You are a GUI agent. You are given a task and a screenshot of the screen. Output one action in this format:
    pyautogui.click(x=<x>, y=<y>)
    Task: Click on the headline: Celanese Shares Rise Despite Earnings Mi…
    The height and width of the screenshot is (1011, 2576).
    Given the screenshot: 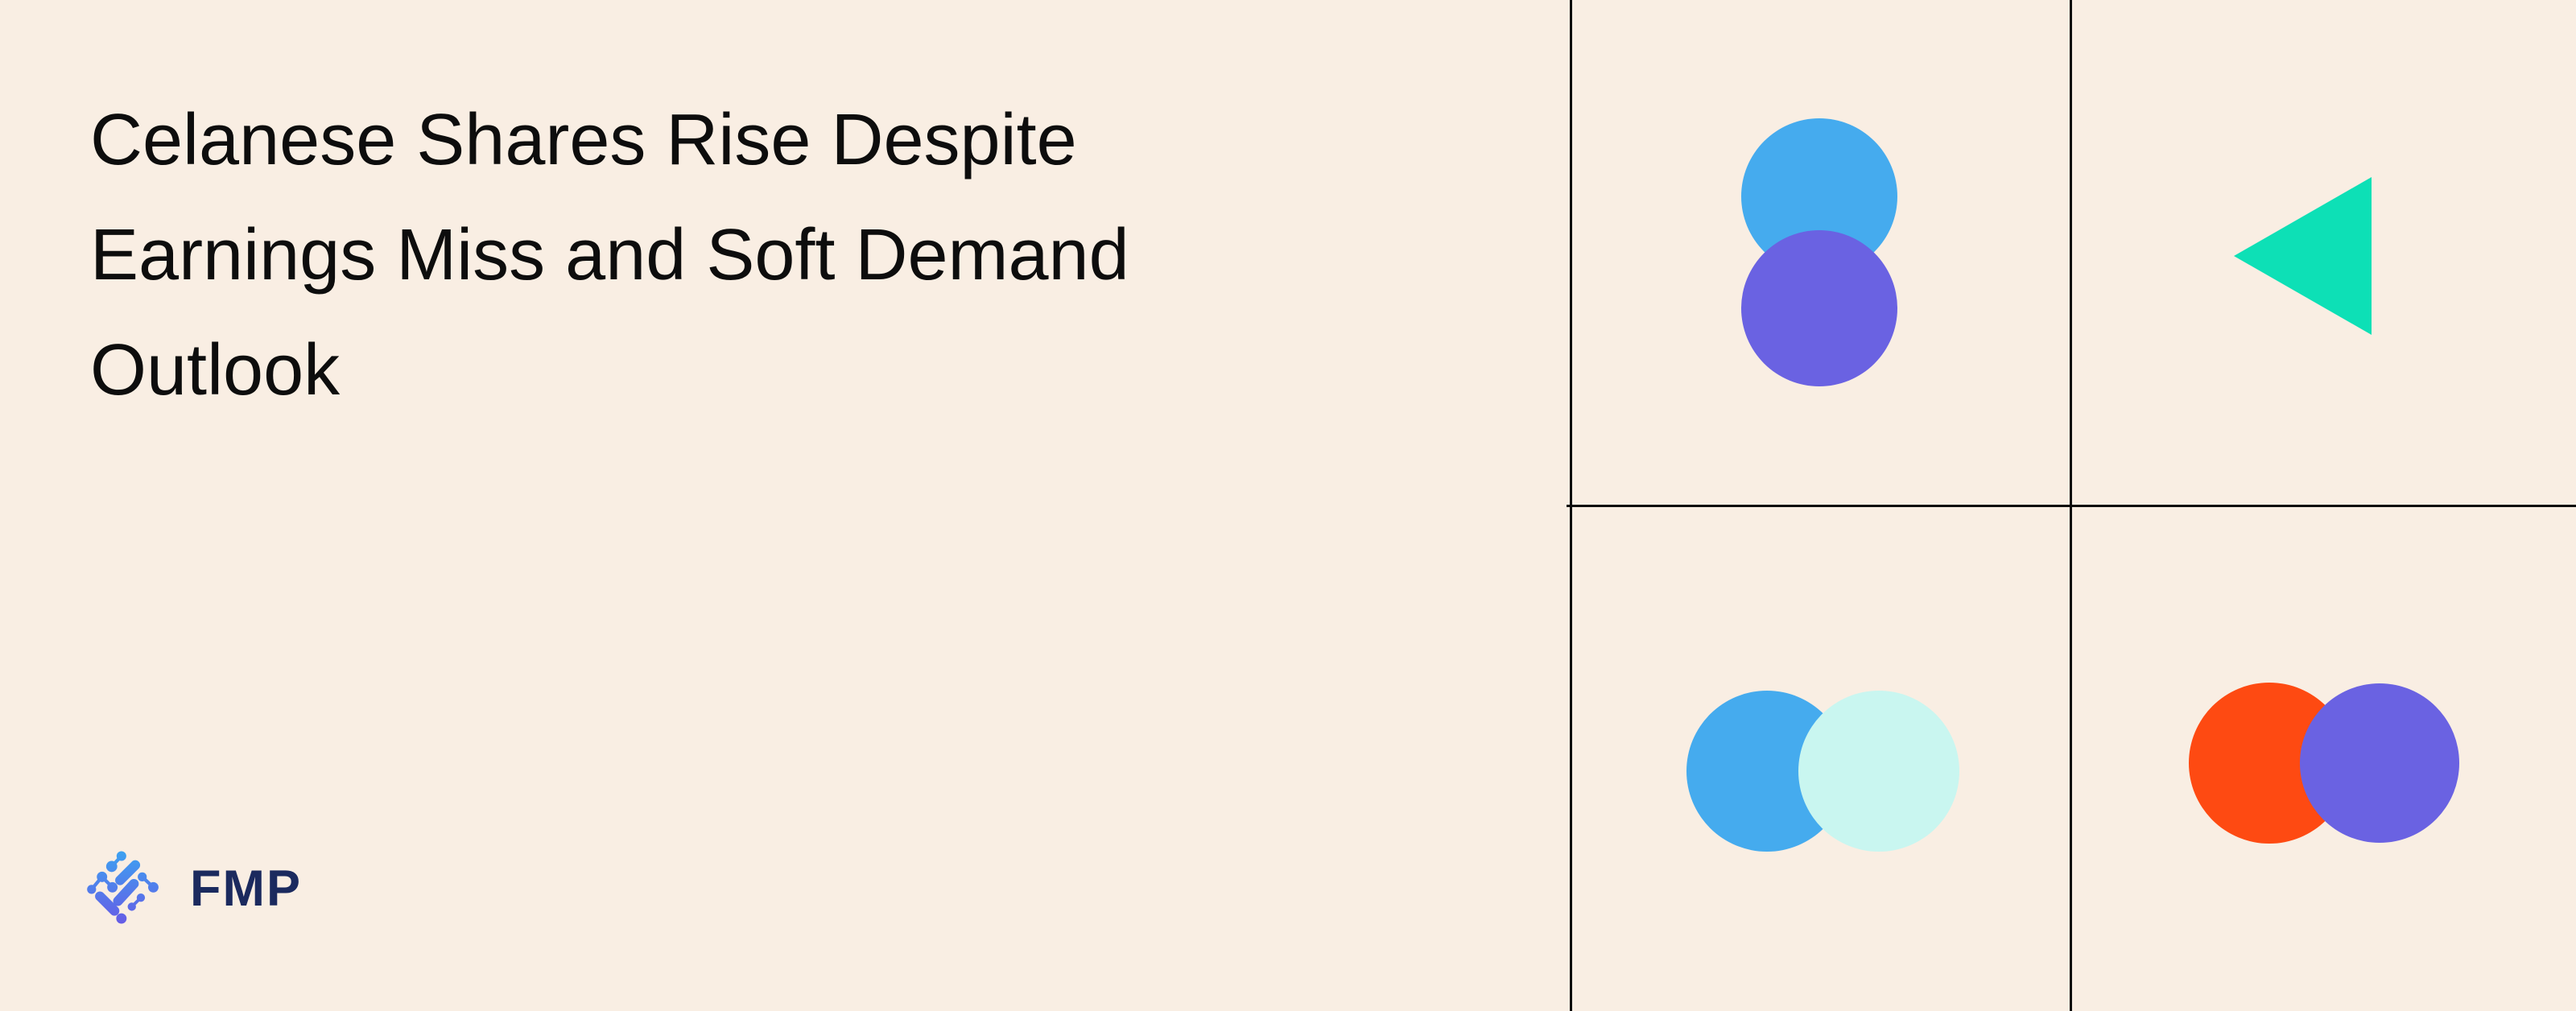 What is the action you would take?
    pyautogui.click(x=609, y=256)
    